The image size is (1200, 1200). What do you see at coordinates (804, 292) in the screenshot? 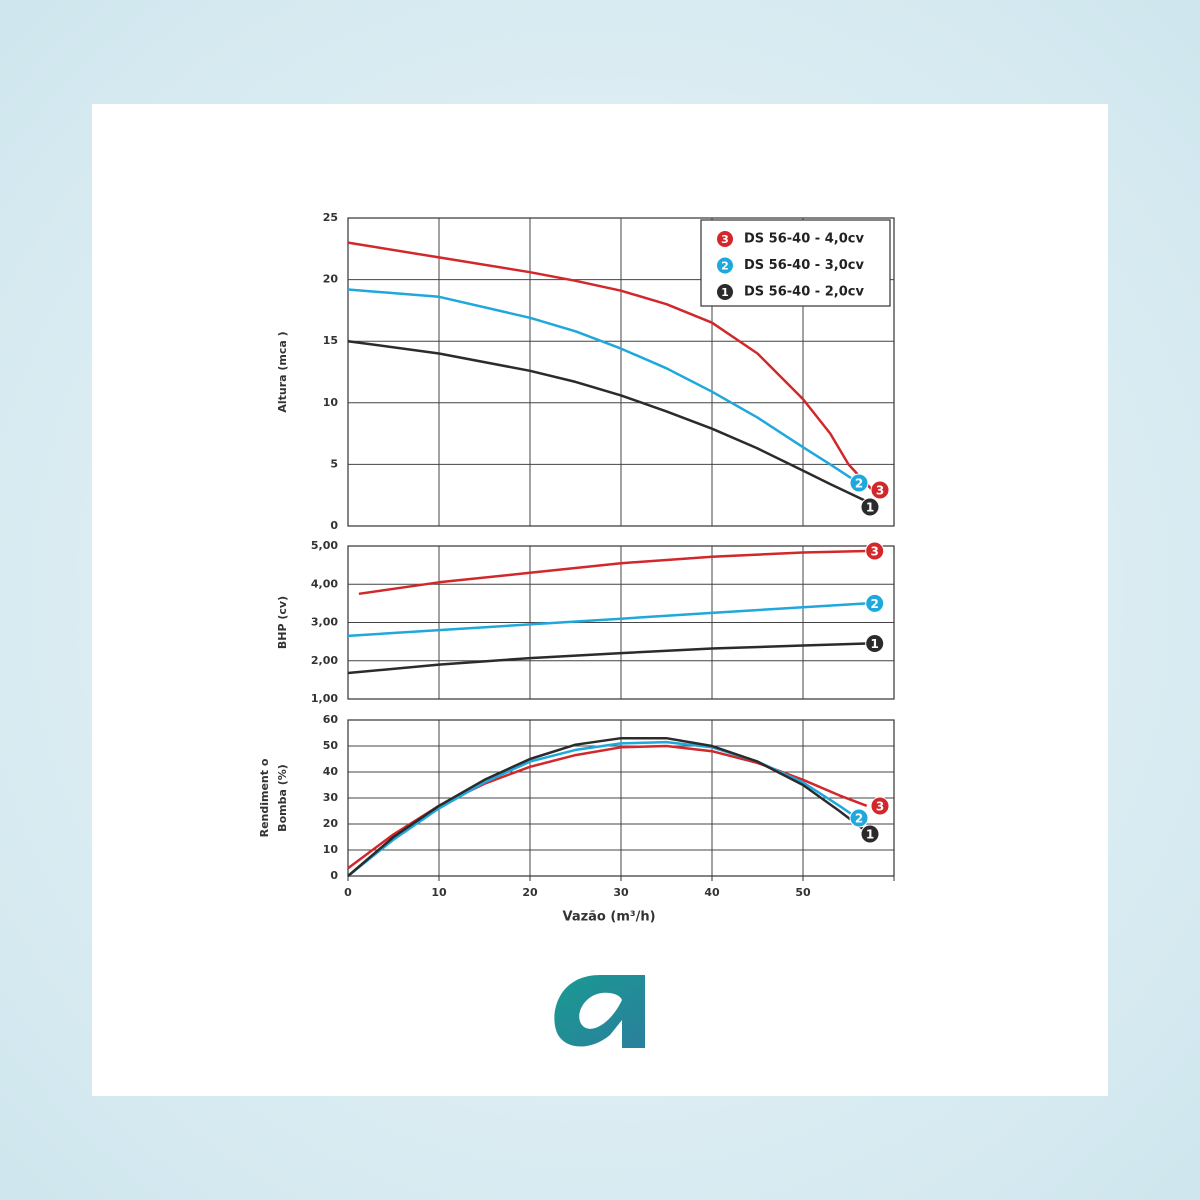
I see `legend-label: DS 56-40 - 2,0cv` at bounding box center [804, 292].